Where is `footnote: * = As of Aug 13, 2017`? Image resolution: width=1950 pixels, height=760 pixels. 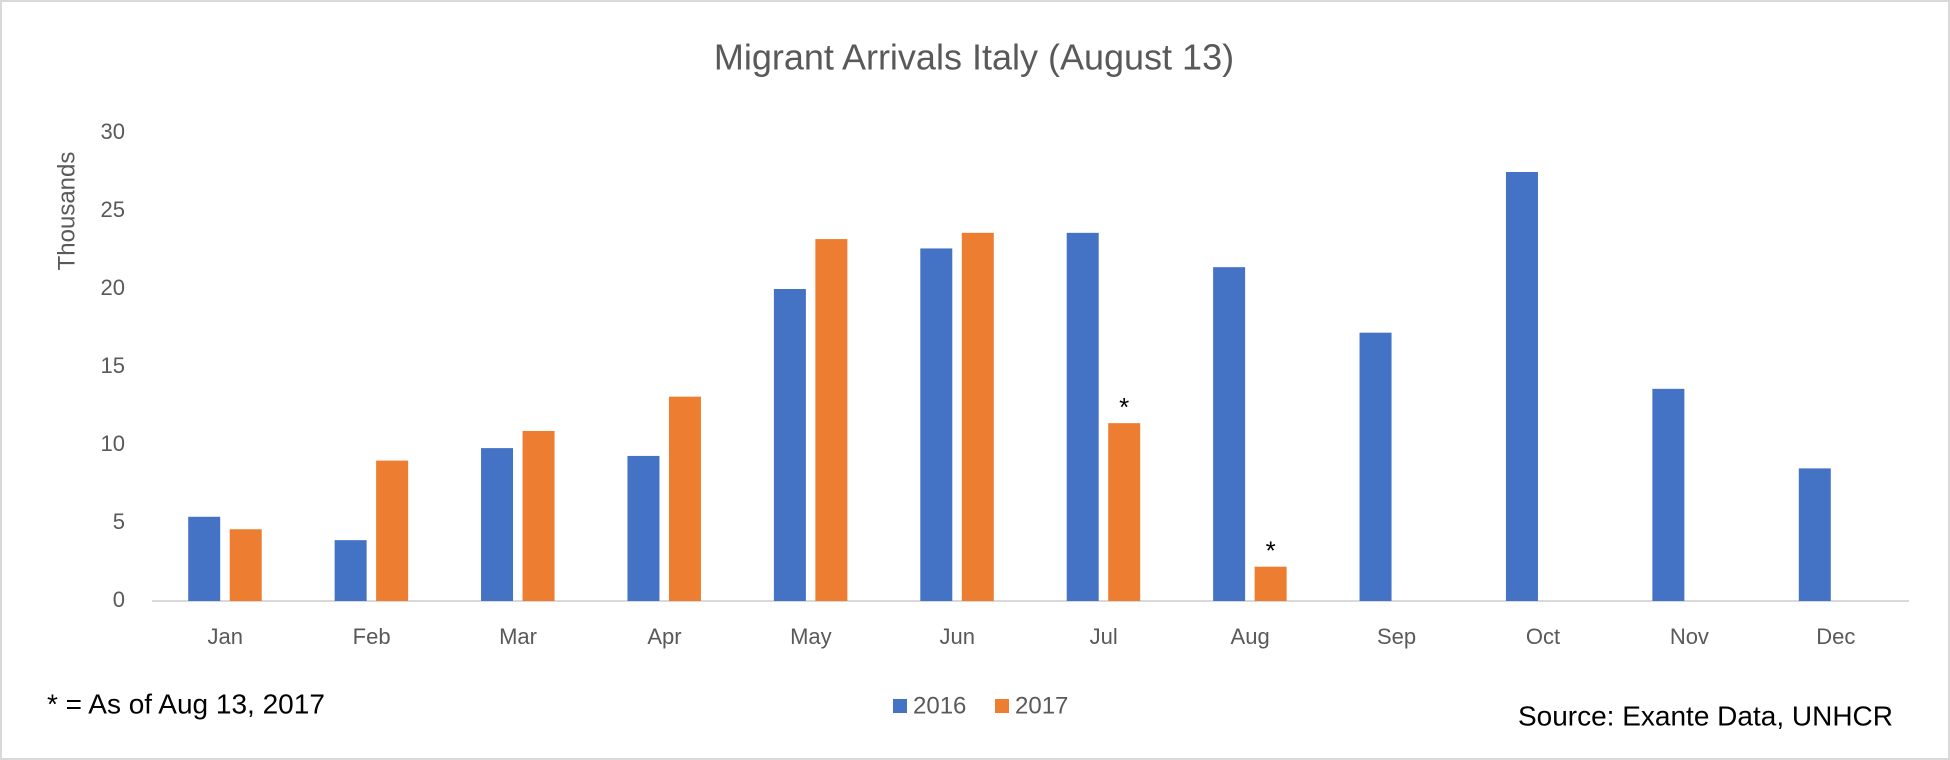 footnote: * = As of Aug 13, 2017 is located at coordinates (186, 703).